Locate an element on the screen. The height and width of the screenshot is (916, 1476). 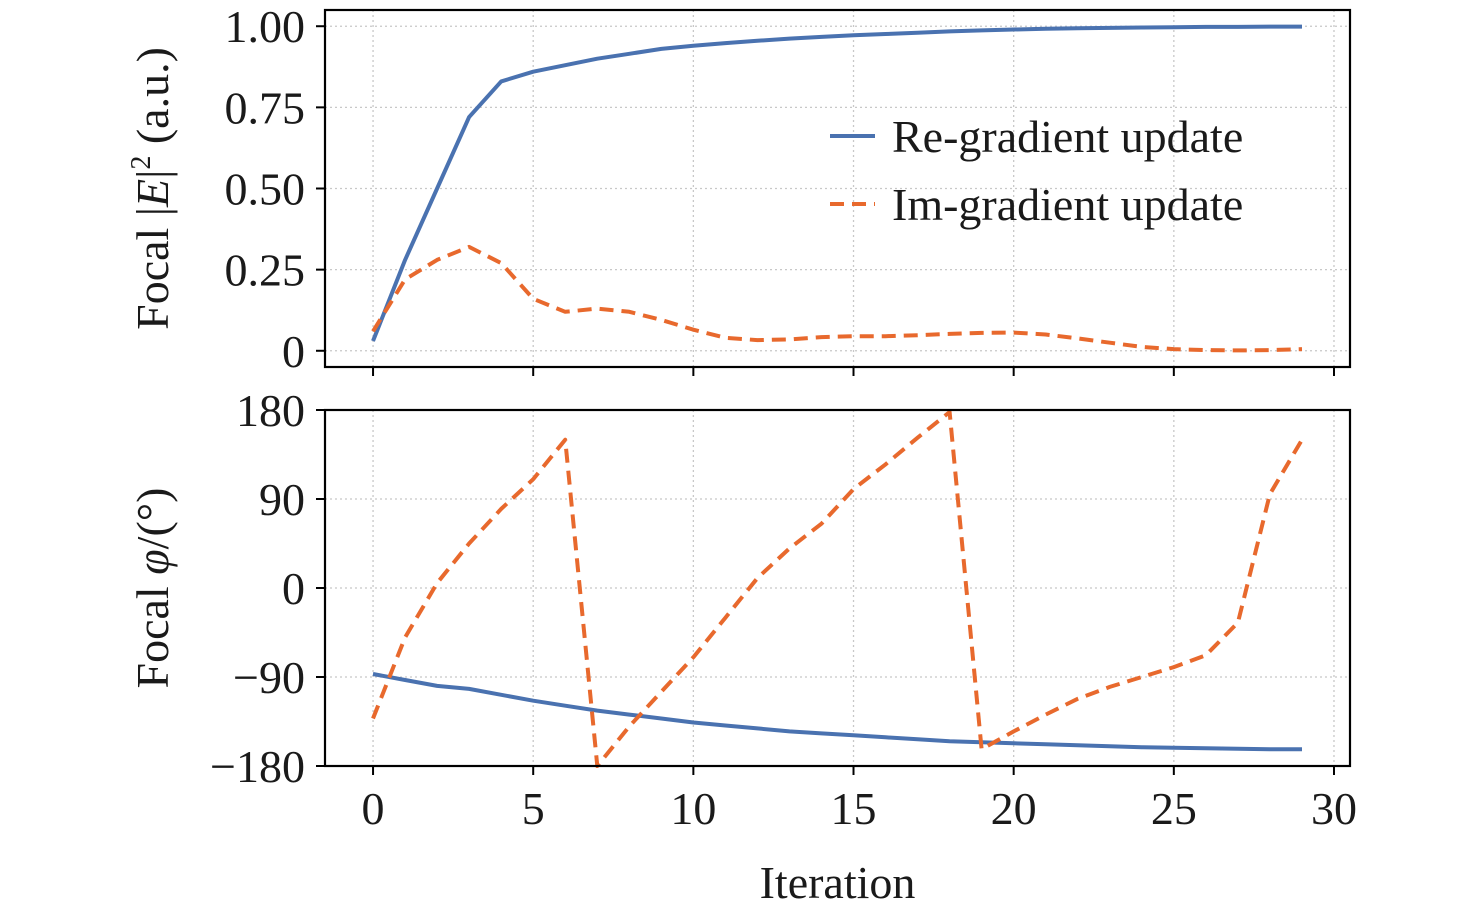
im-gradient-series-line is located at coordinates (837, 298).